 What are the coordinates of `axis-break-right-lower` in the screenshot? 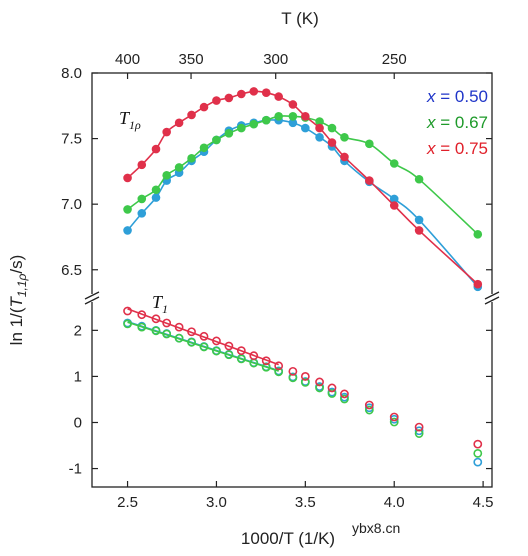 It's located at (492, 300).